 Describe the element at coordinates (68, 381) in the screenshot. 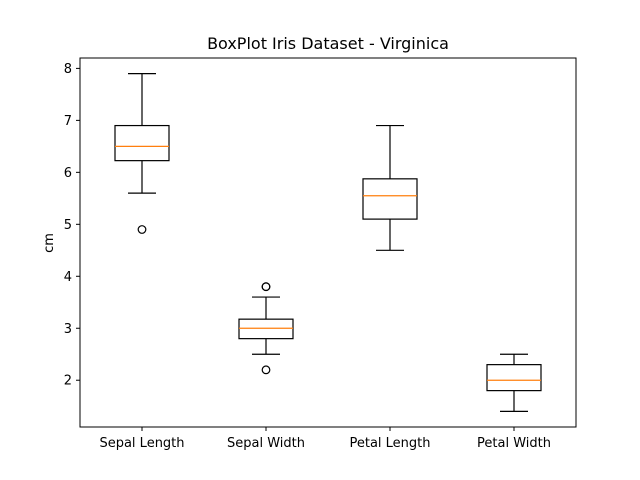

I see `y-tick-label: 2` at that location.